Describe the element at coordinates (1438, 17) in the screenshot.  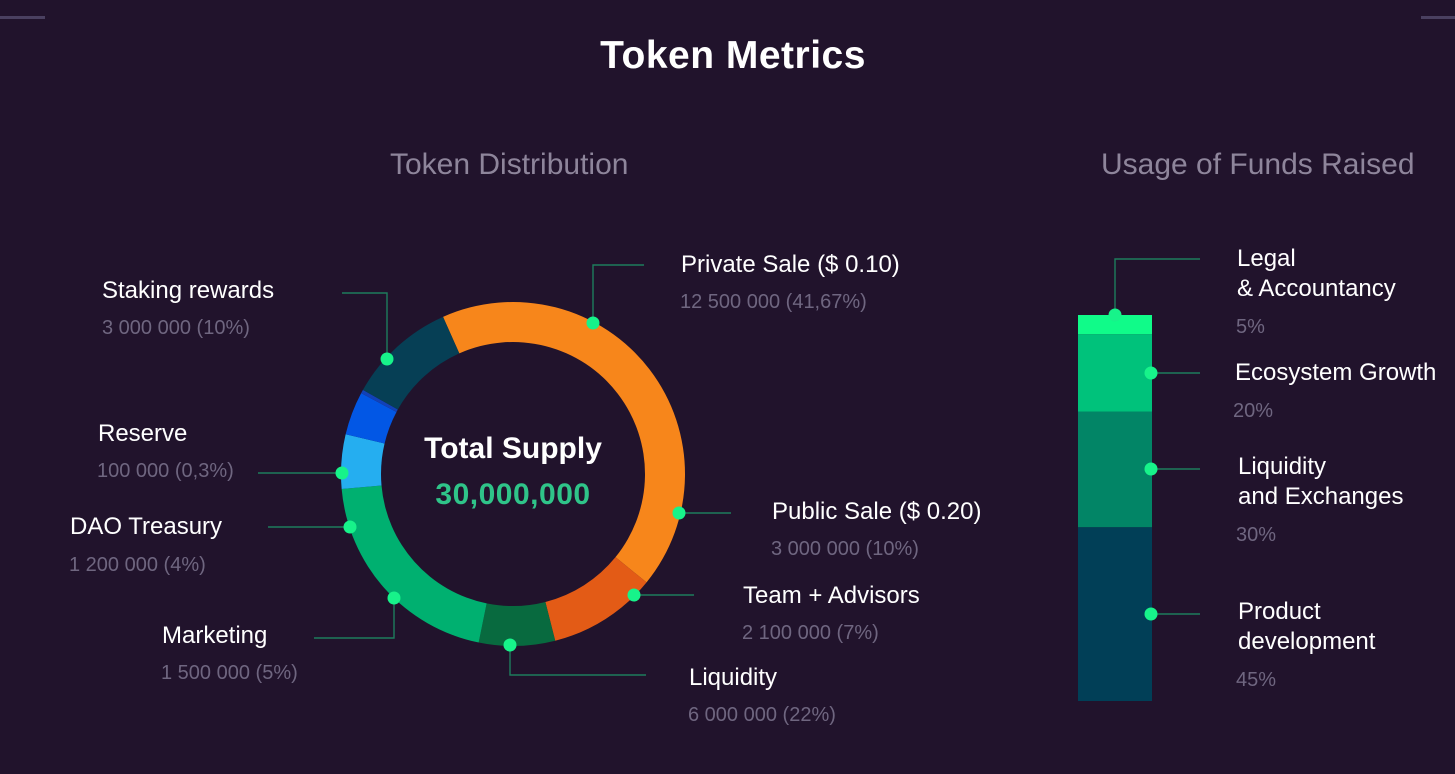
I see `corner-line-right` at that location.